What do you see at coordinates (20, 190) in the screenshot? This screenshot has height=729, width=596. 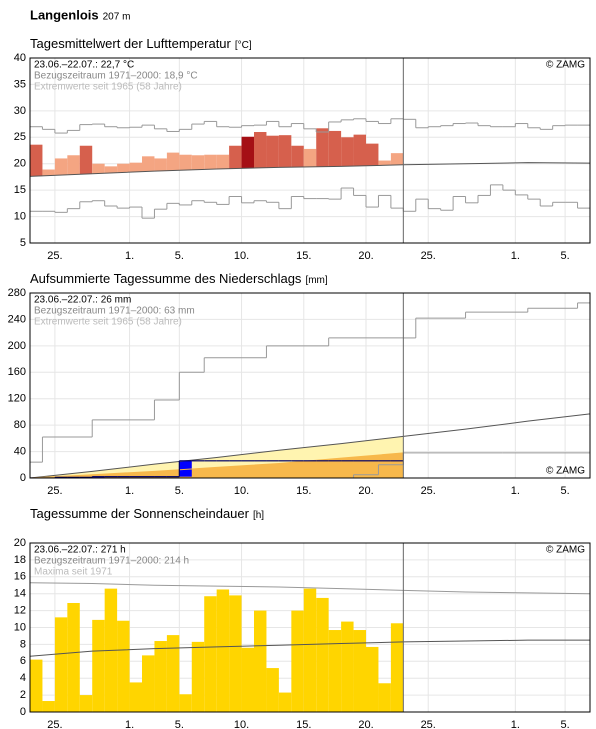 I see `y-tick-label: 15` at bounding box center [20, 190].